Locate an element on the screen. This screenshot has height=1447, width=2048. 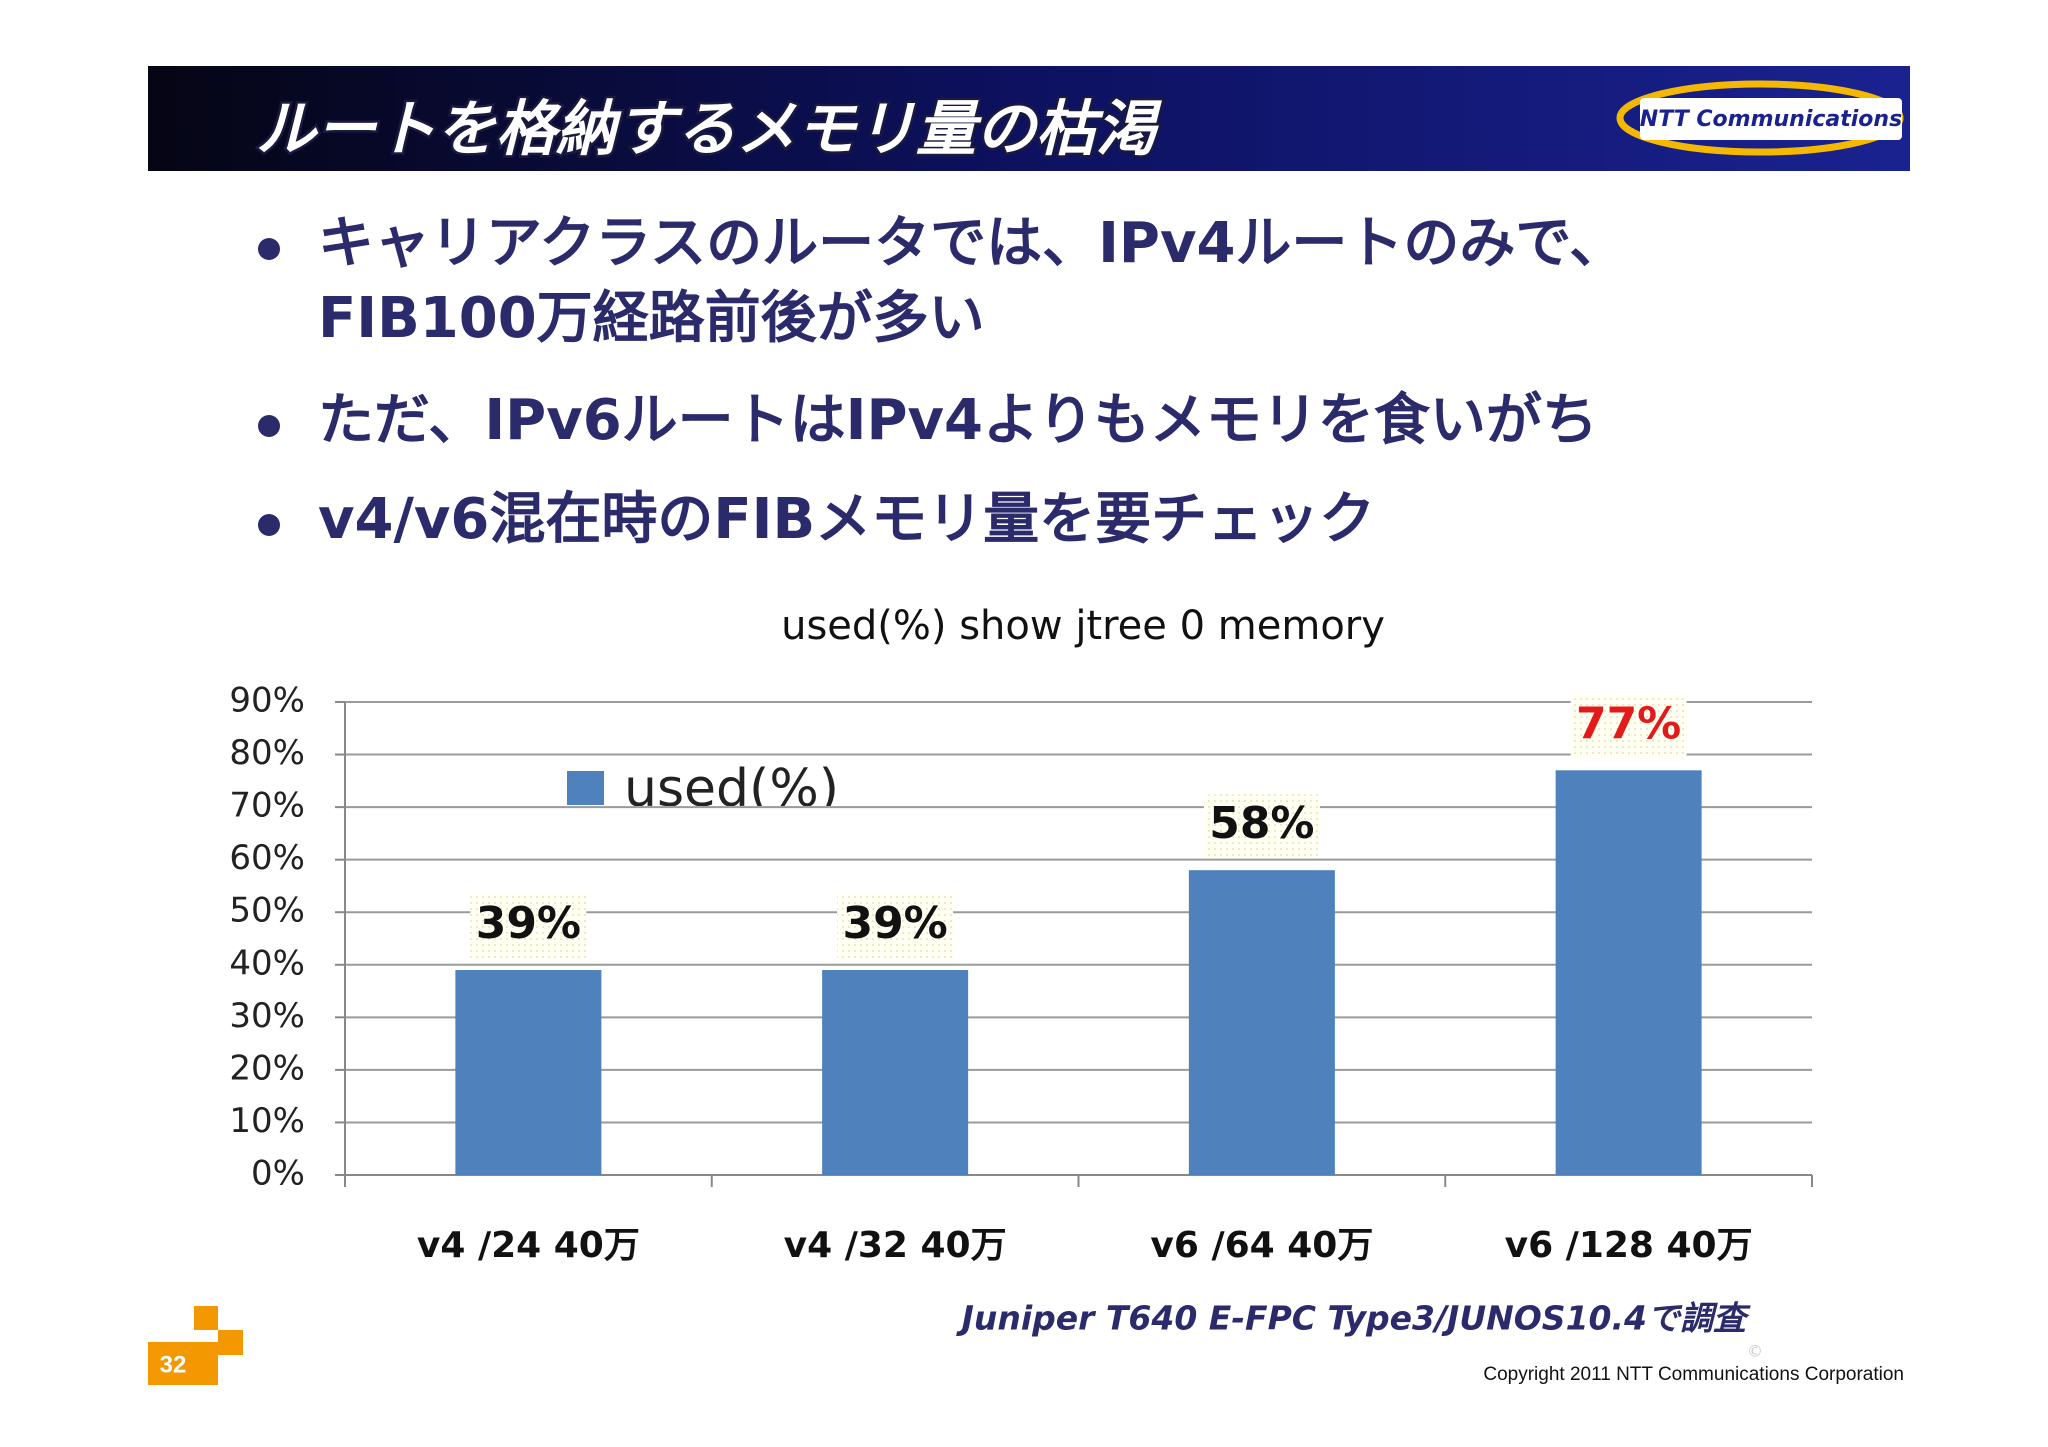
x-tick-label: v4 /32 40万 is located at coordinates (895, 1245).